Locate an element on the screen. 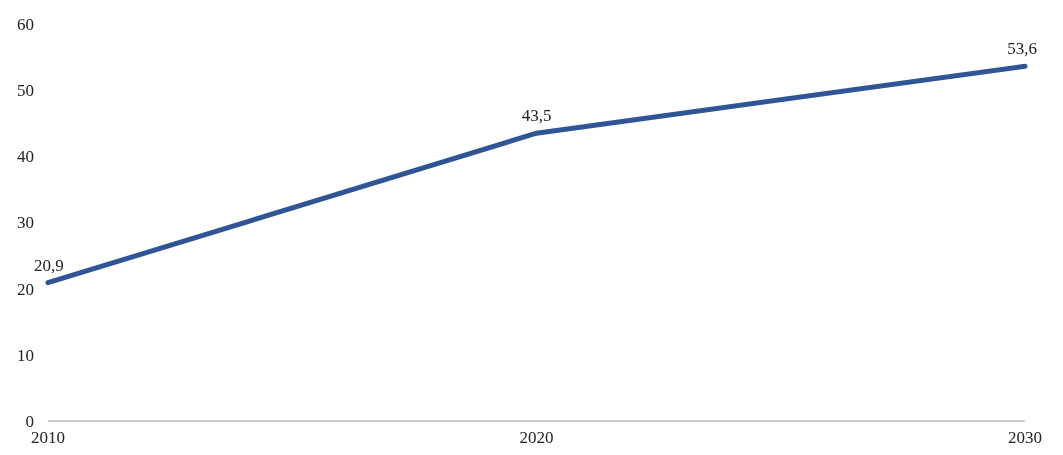 The width and height of the screenshot is (1063, 455). y-tick-label: 60 is located at coordinates (25, 24).